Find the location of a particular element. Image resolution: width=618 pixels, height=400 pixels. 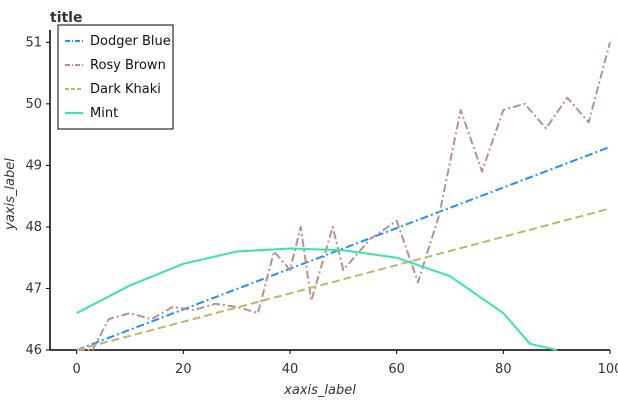

legend-label-dark-khaki: Dark Khaki is located at coordinates (125, 89).